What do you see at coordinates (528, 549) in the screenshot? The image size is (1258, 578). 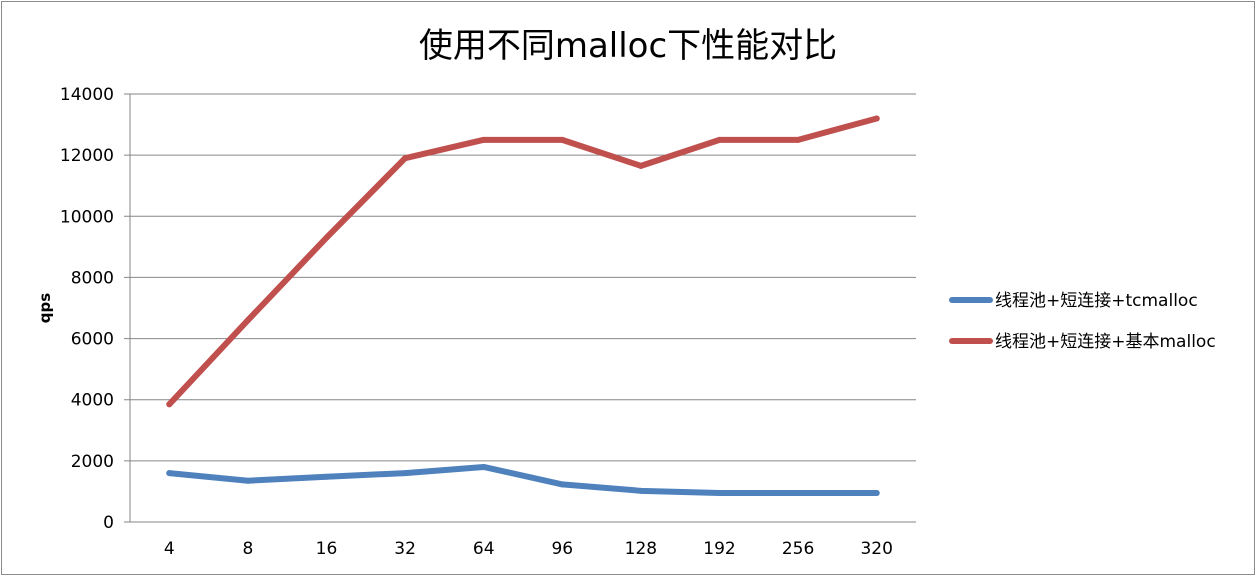 I see `x-axis-ticks: 4 8 16 32 64 96 128 192 256 320` at bounding box center [528, 549].